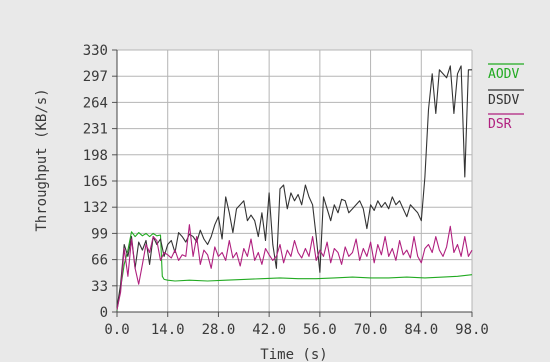 This screenshot has height=362, width=550. Describe the element at coordinates (320, 330) in the screenshot. I see `x-tick-label: 56.0` at that location.